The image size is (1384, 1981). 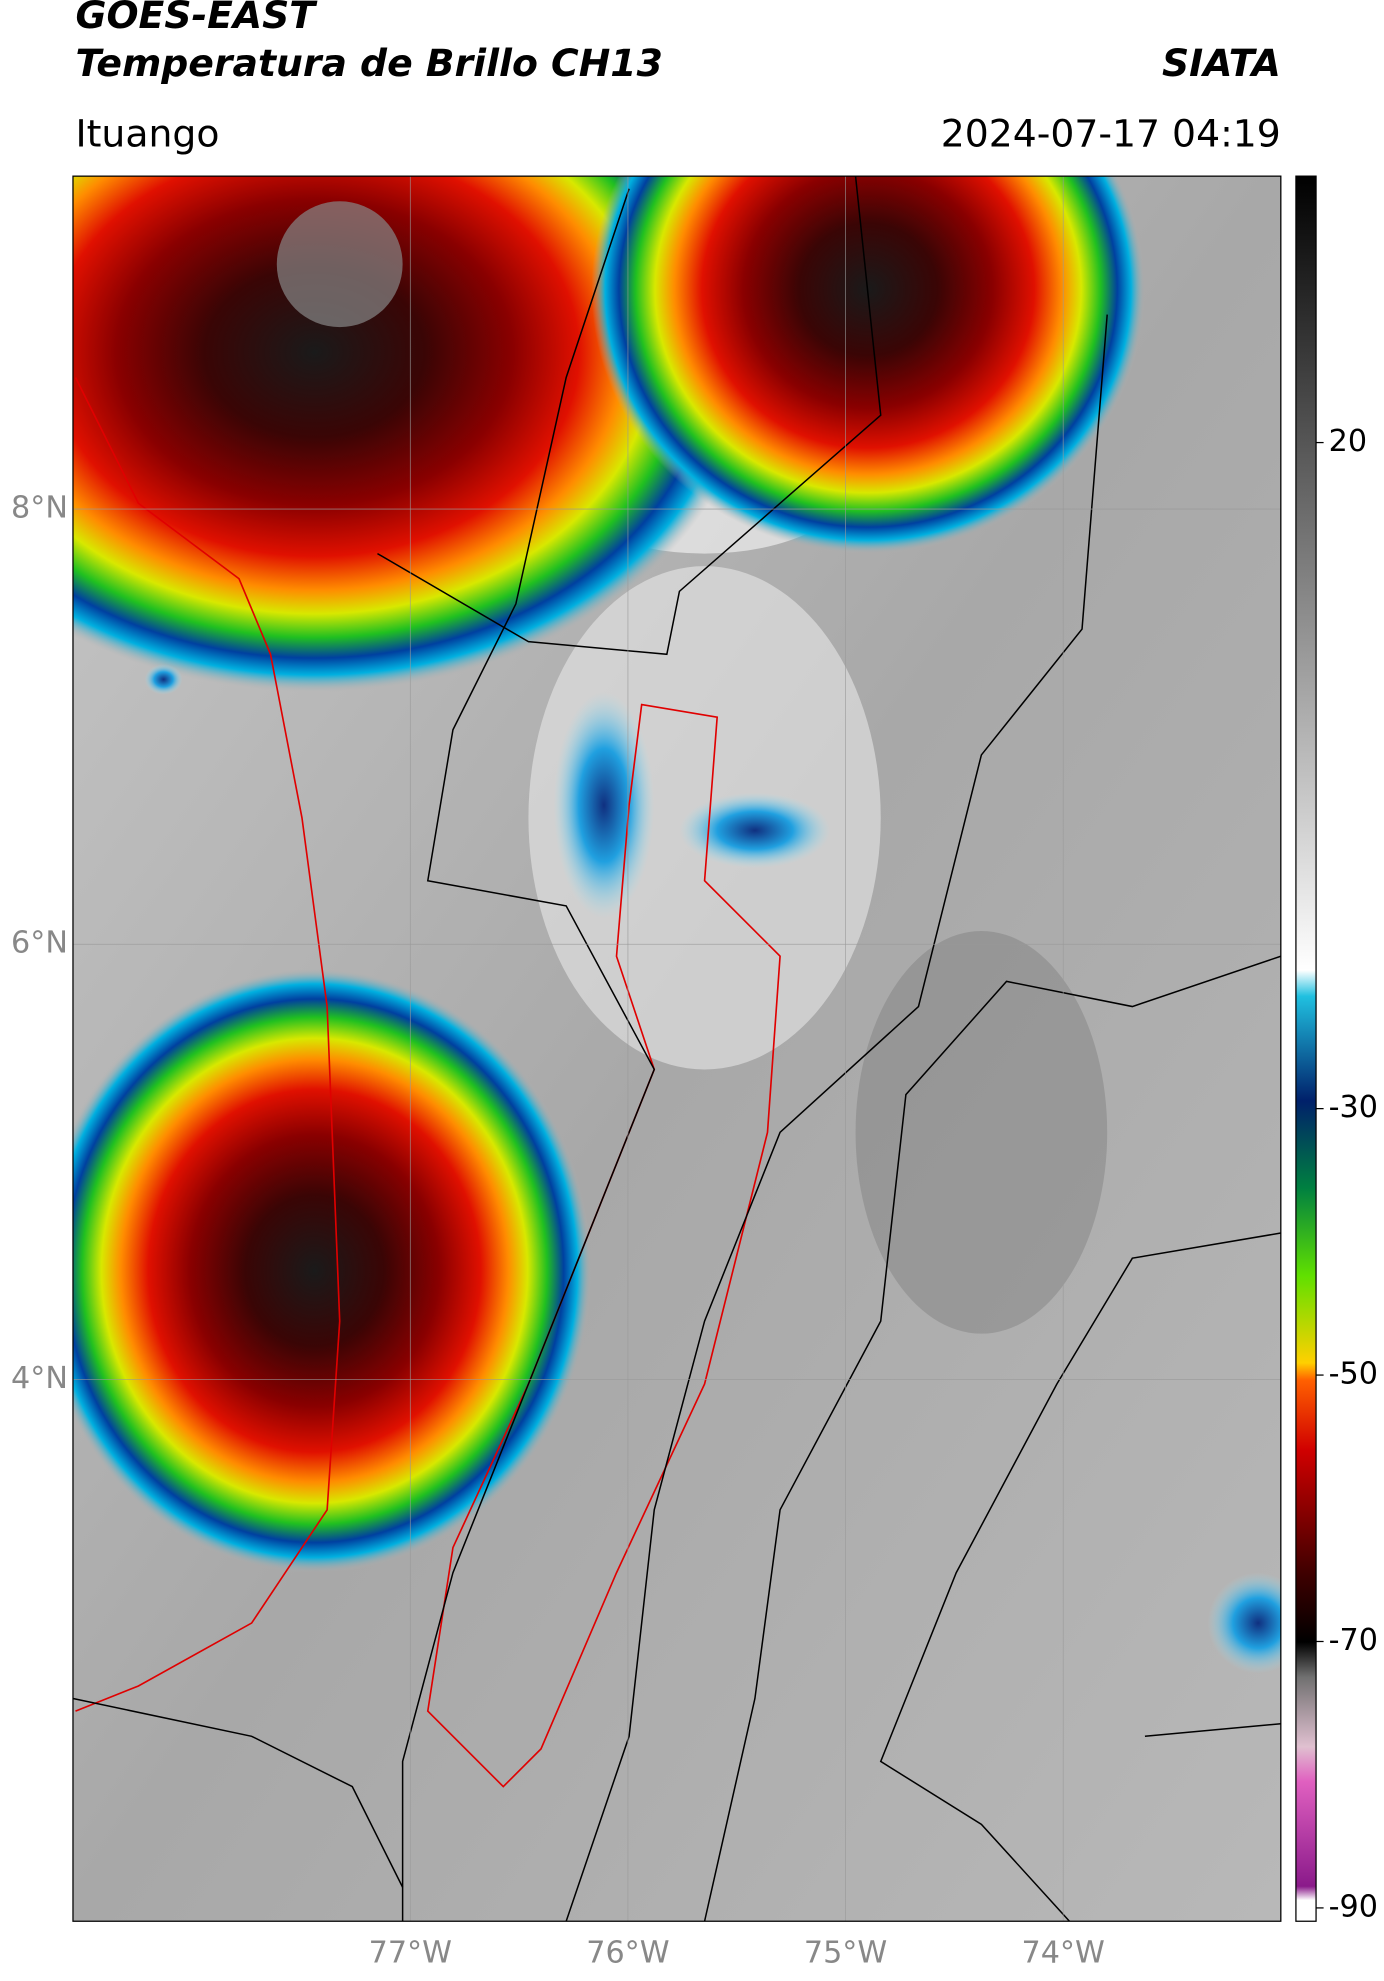 I want to click on colorbar-tick-label: -50, so click(x=1353, y=1374).